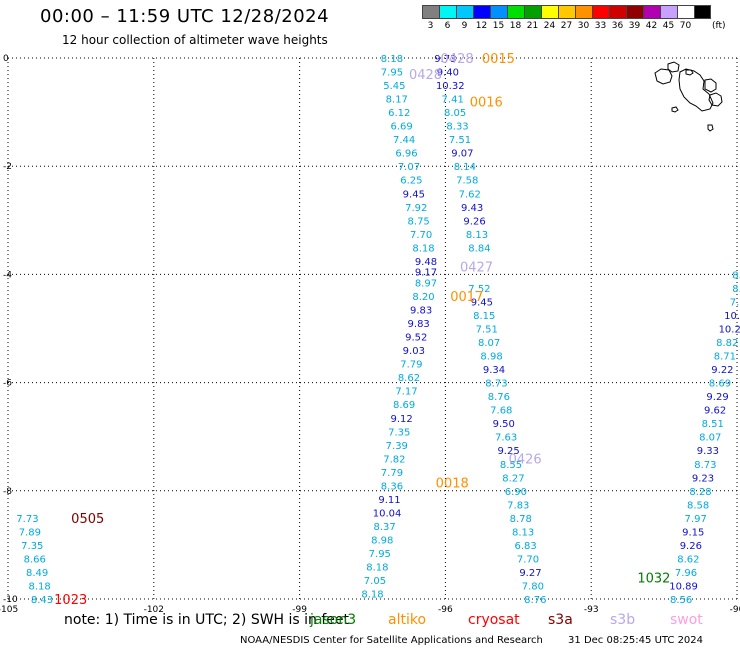  I want to click on lat-tick-label: -2, so click(7, 167).